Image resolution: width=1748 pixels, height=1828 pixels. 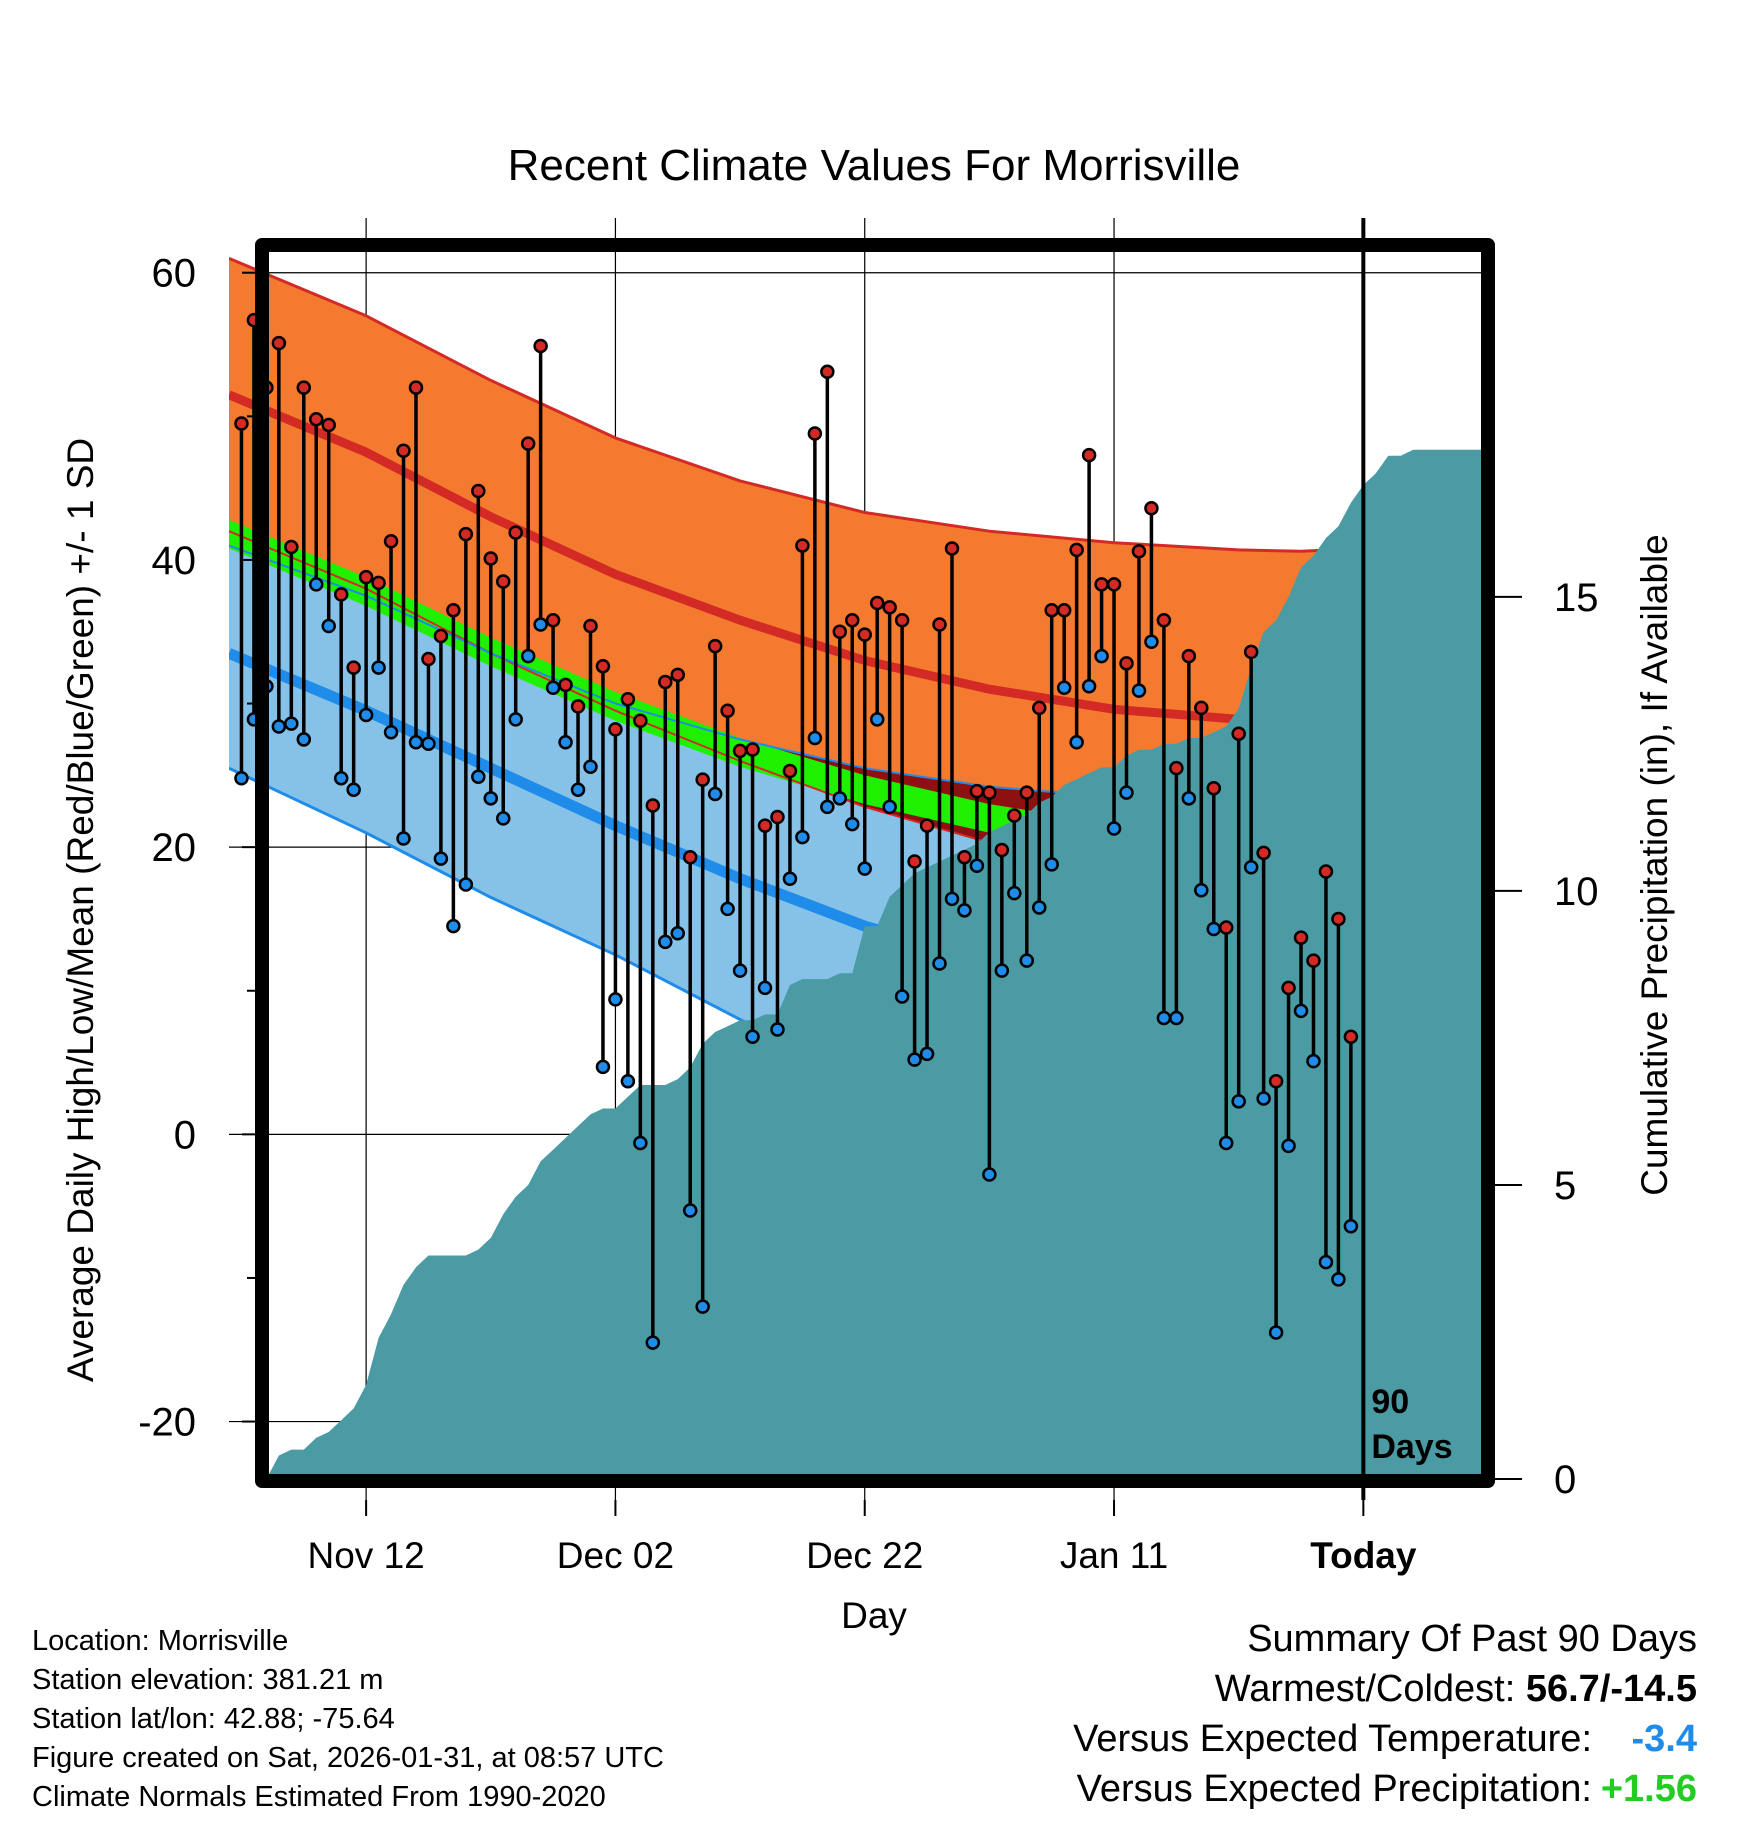 What do you see at coordinates (1390, 1402) in the screenshot?
I see `today-days-number: 90` at bounding box center [1390, 1402].